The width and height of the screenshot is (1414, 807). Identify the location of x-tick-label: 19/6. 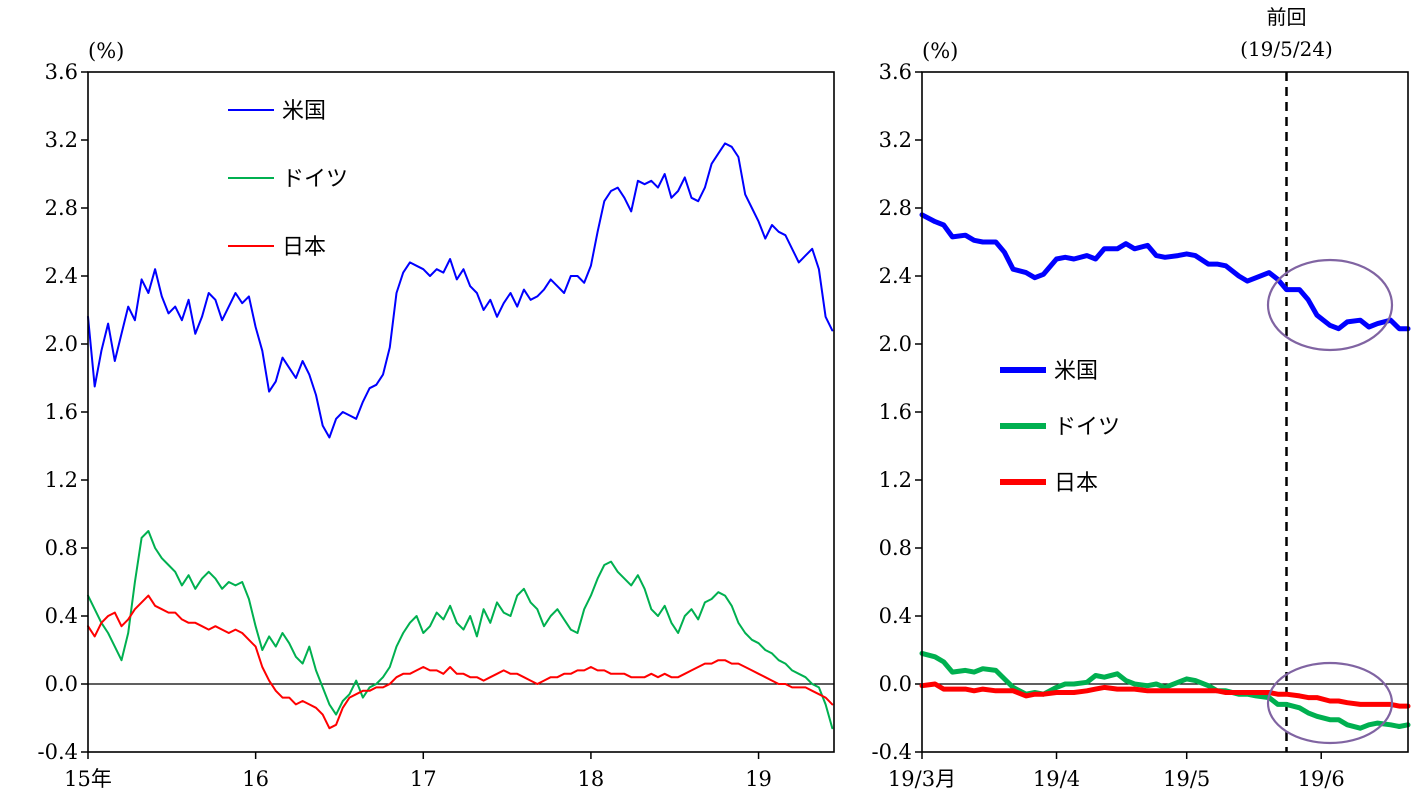
(1321, 779).